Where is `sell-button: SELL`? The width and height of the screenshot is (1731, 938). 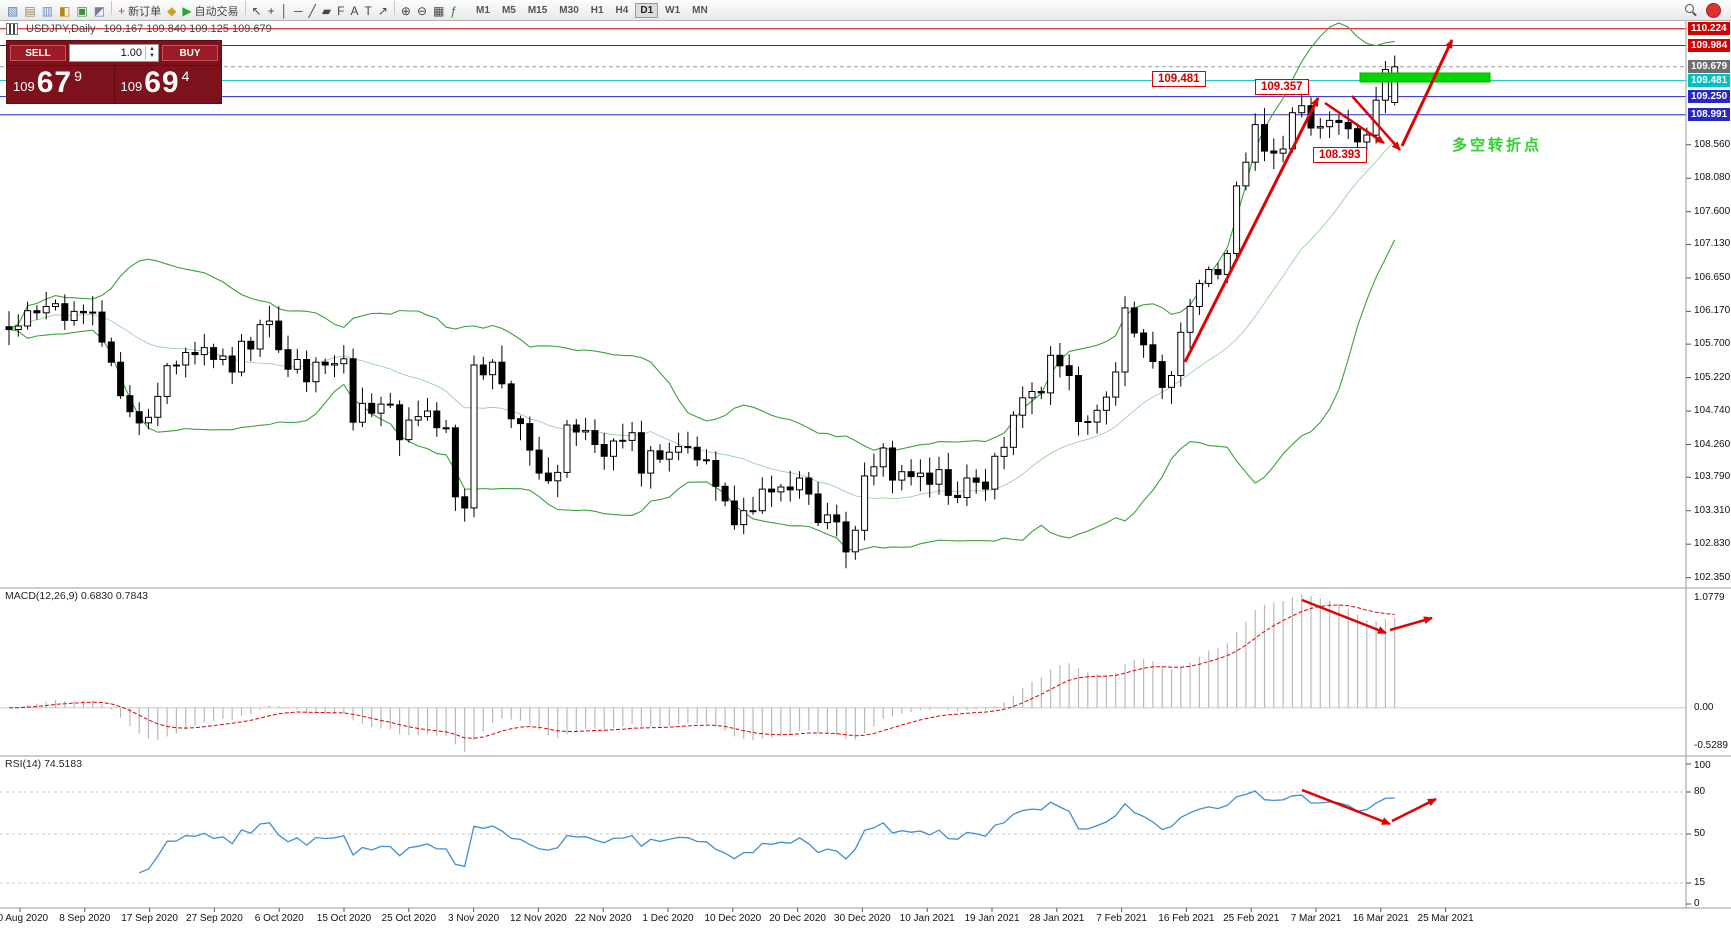
sell-button: SELL is located at coordinates (38, 53).